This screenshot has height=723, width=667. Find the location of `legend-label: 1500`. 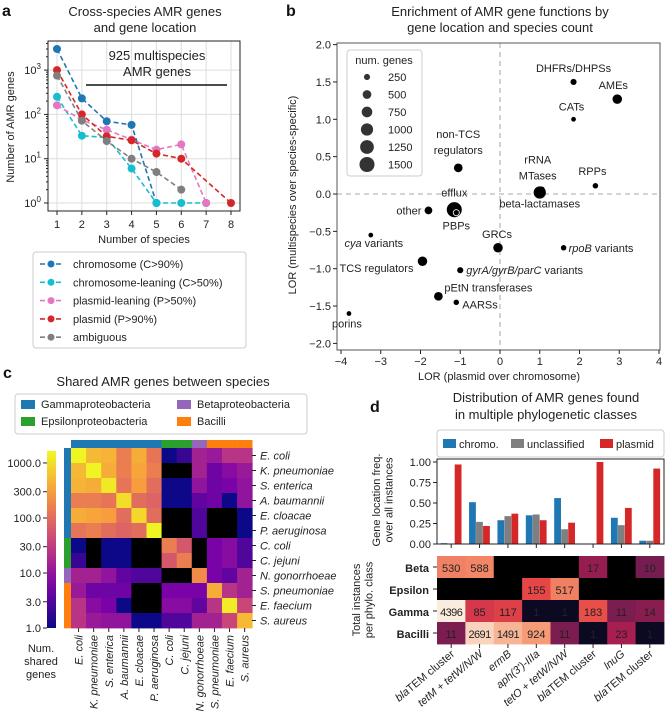

legend-label: 1500 is located at coordinates (400, 166).